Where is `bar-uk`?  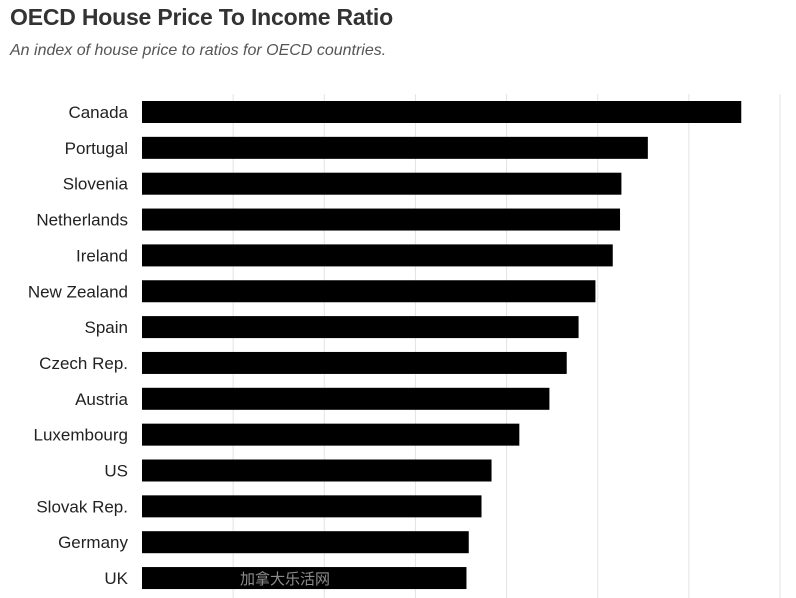 bar-uk is located at coordinates (304, 578).